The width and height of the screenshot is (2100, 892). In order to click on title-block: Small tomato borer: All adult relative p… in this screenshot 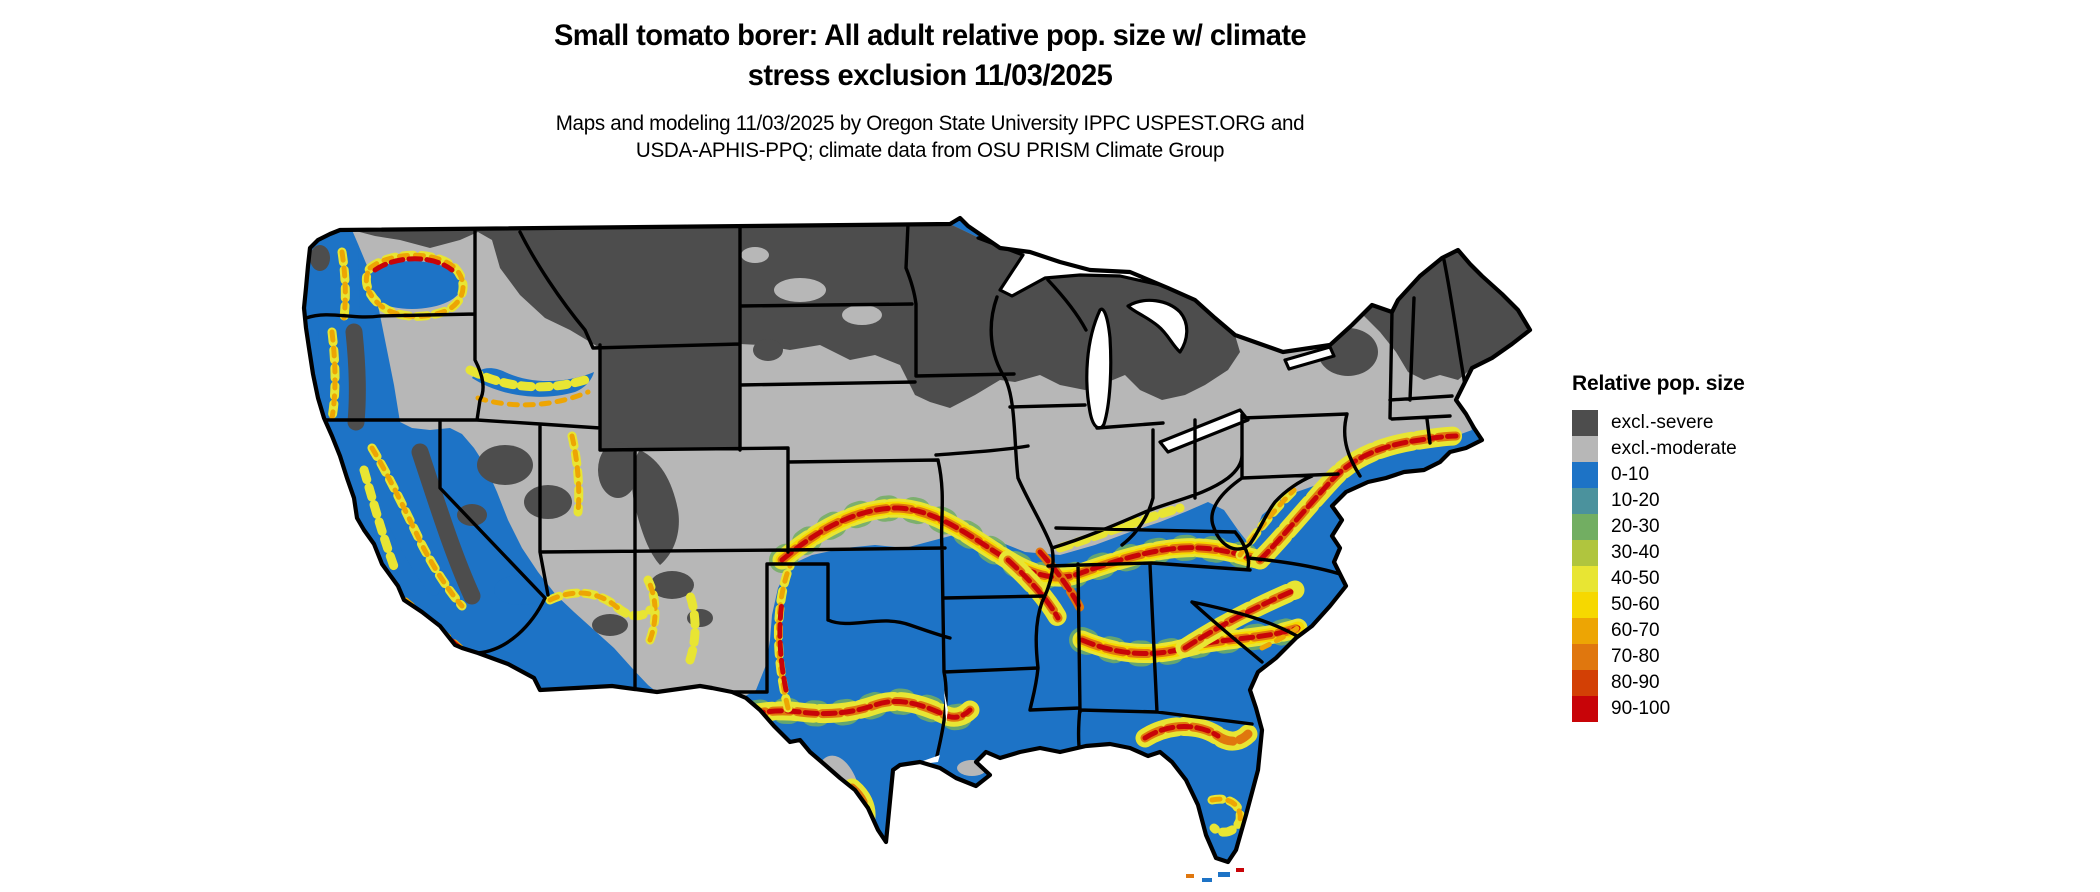, I will do `click(930, 90)`.